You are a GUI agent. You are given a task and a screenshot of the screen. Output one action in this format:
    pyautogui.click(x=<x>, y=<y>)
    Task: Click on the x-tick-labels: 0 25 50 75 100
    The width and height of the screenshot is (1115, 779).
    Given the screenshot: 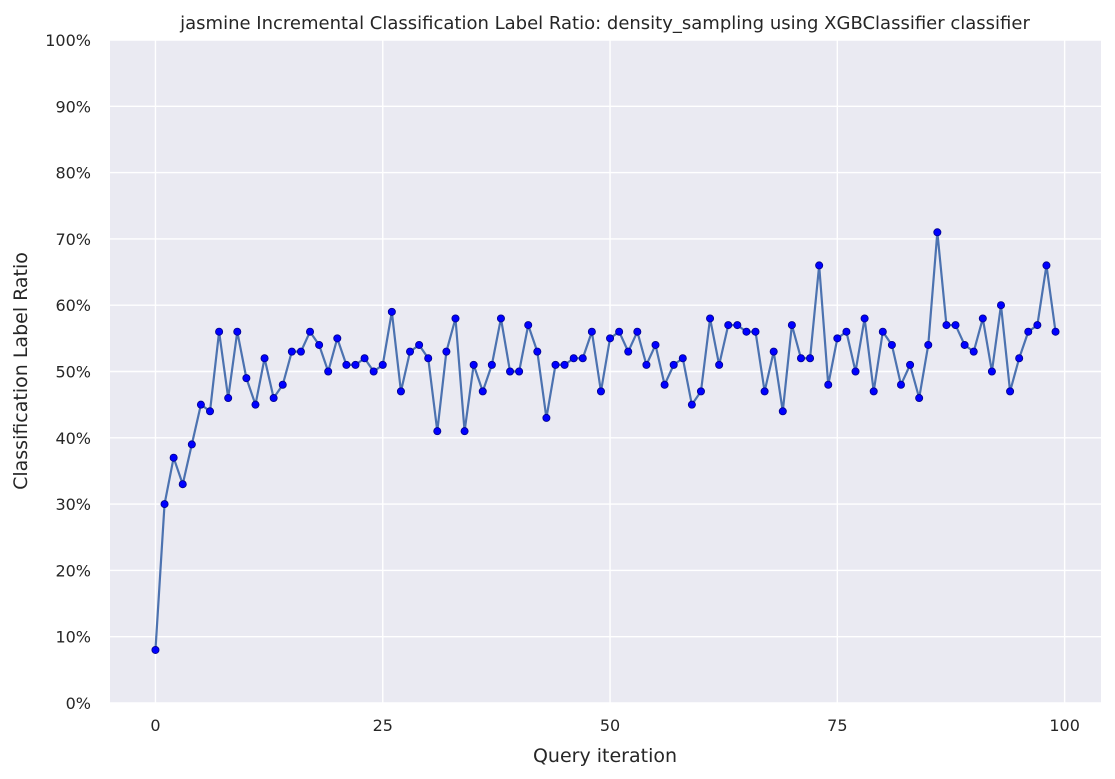 What is the action you would take?
    pyautogui.click(x=615, y=725)
    